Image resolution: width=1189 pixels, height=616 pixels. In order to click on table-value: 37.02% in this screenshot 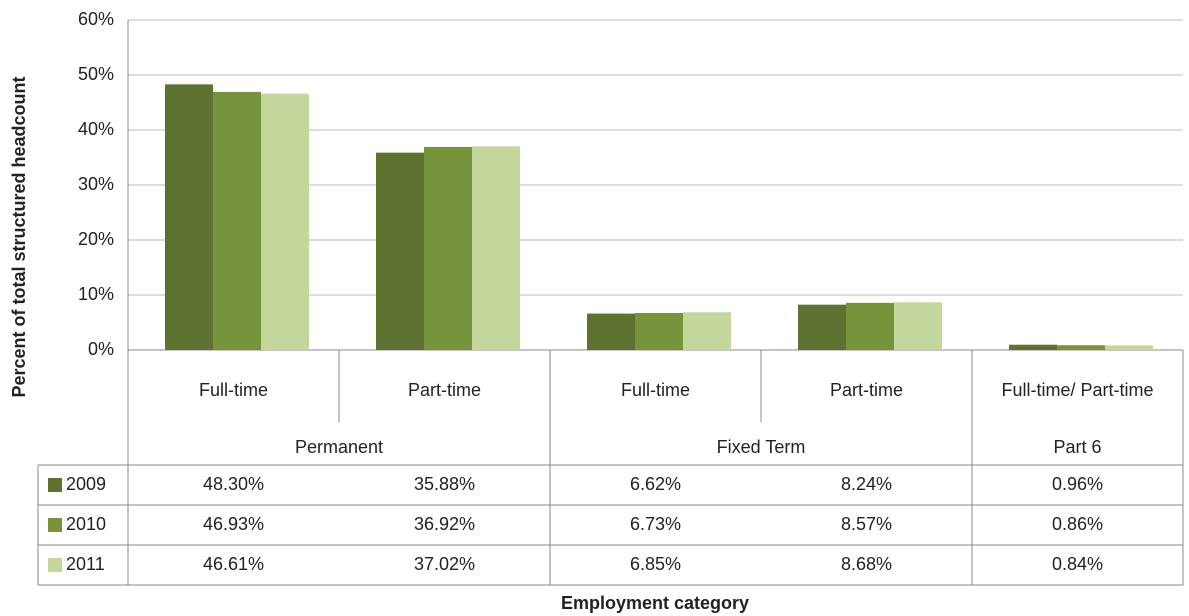, I will do `click(444, 564)`.